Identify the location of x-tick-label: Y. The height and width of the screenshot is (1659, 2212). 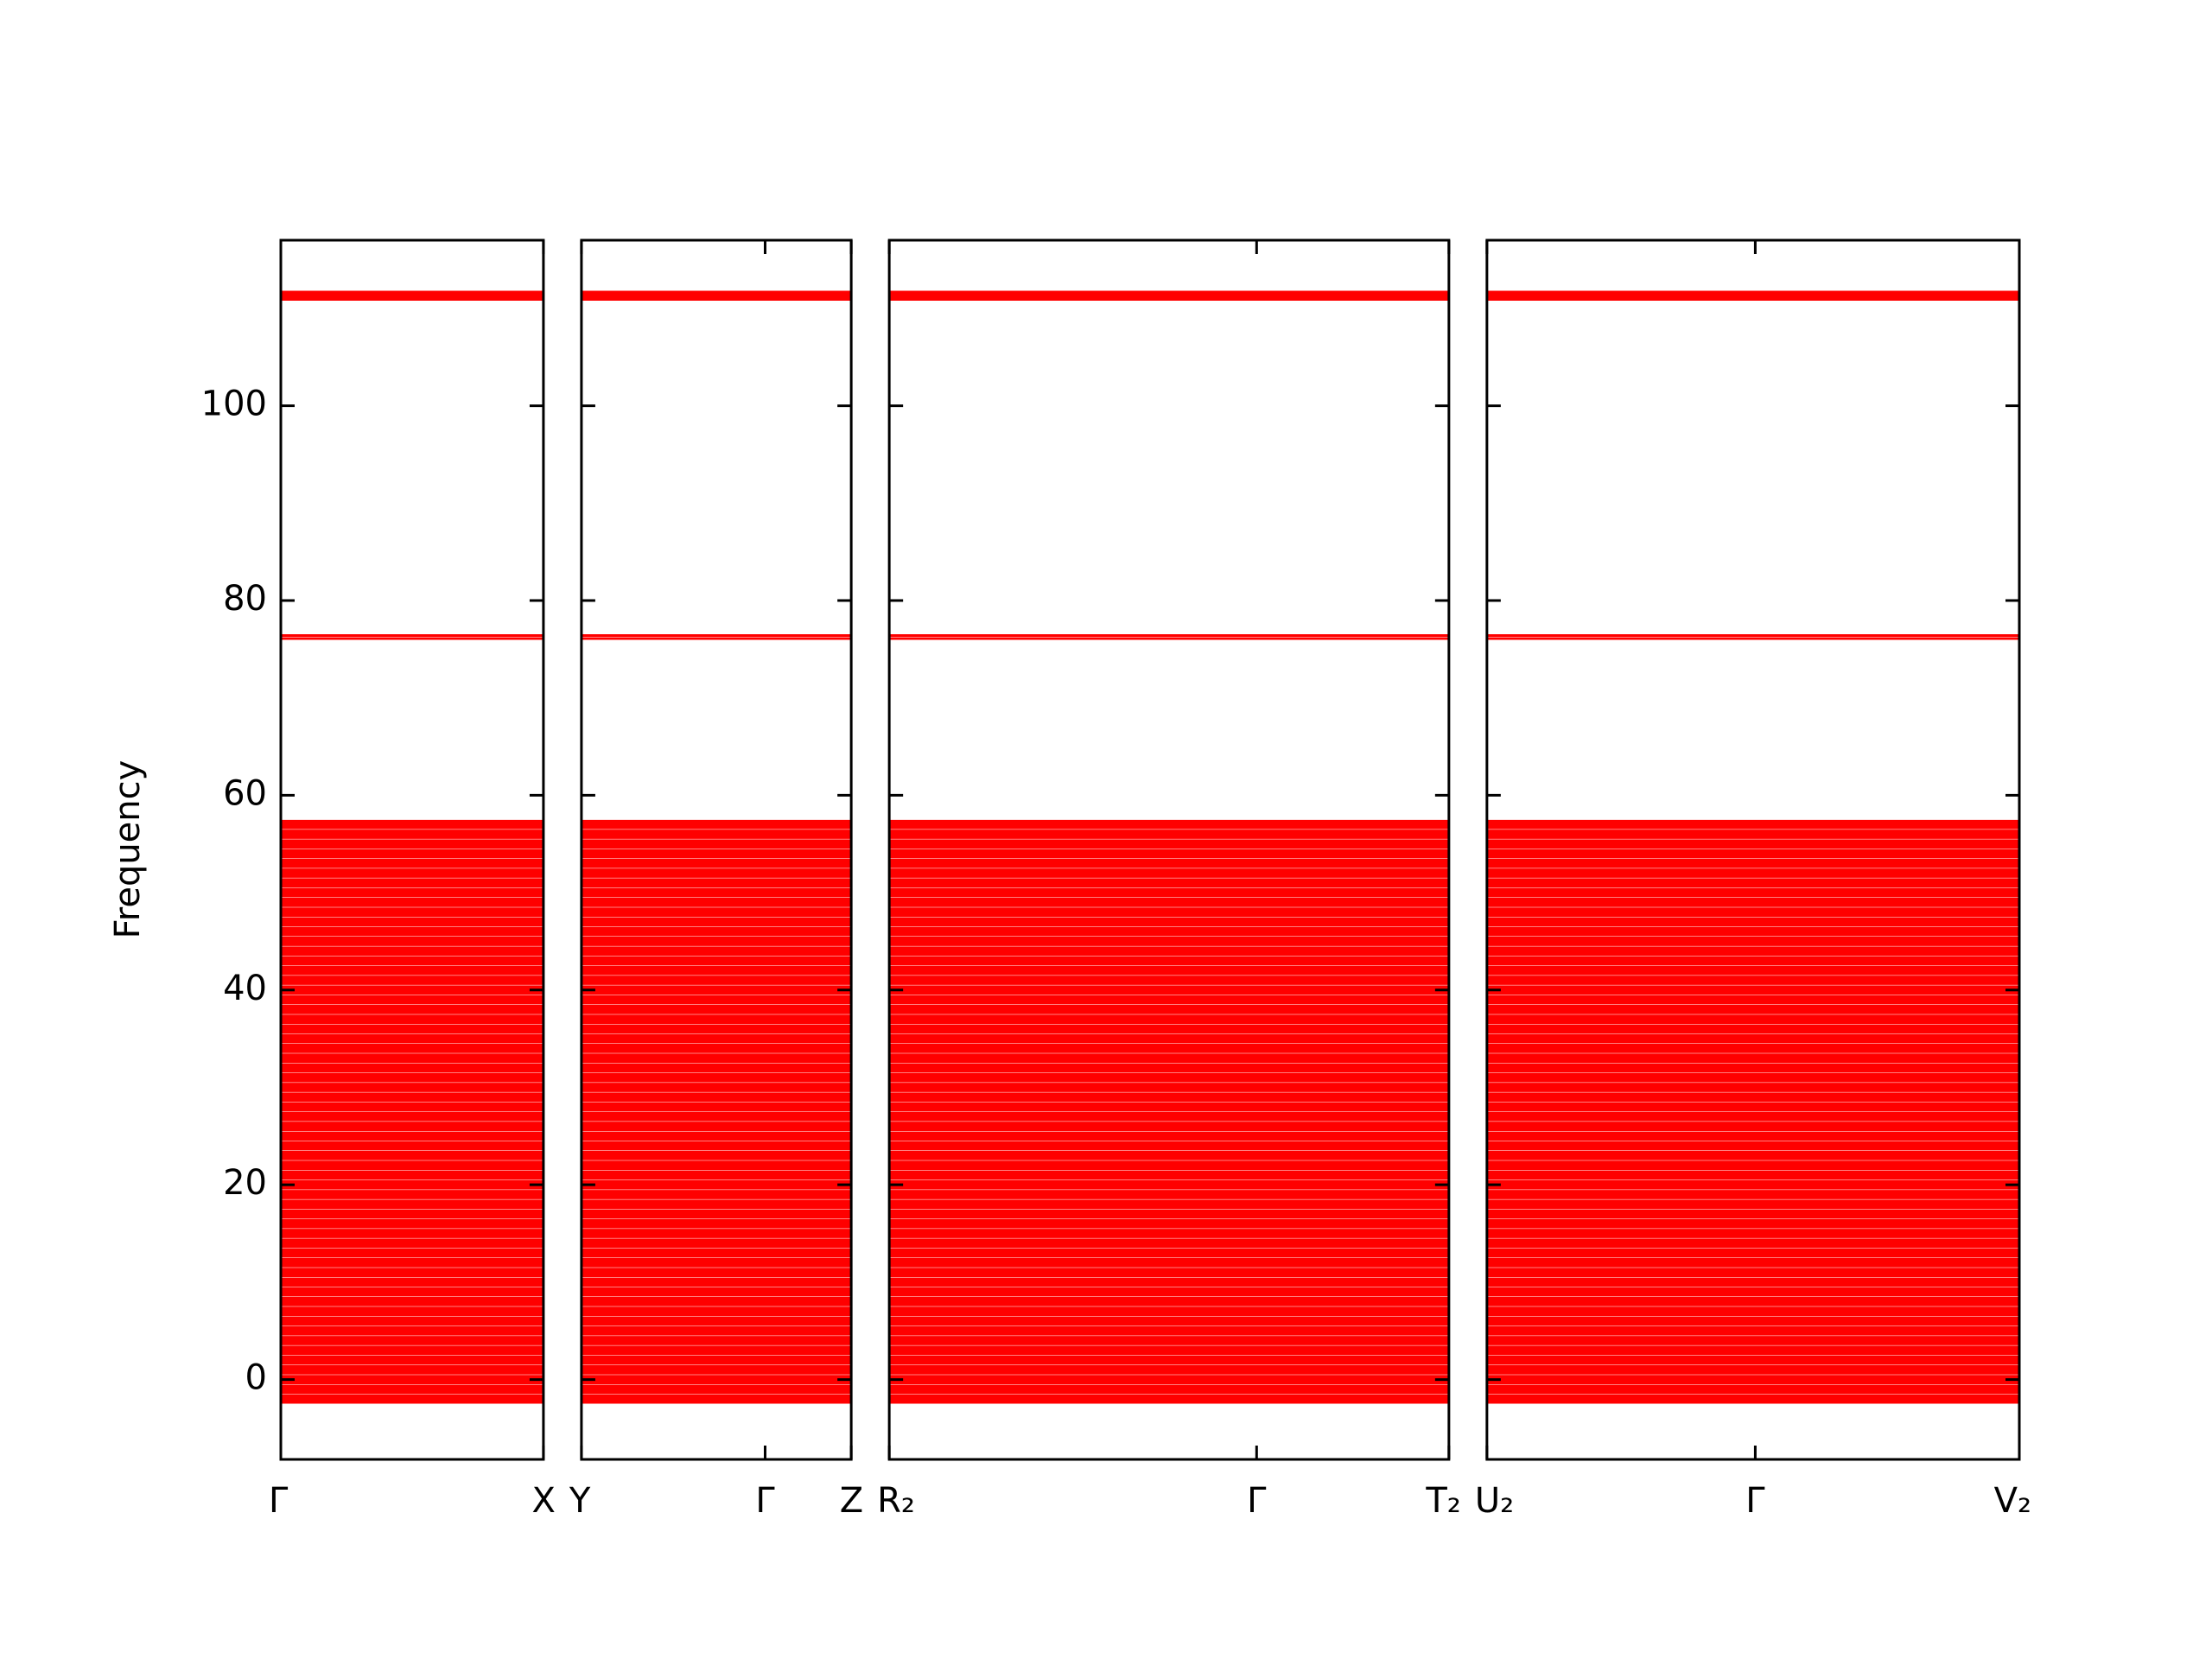
(580, 1501).